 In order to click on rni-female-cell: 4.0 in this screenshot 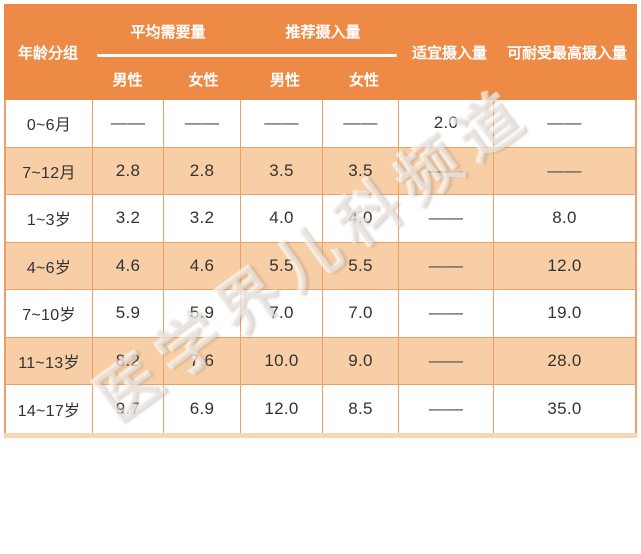, I will do `click(360, 218)`.